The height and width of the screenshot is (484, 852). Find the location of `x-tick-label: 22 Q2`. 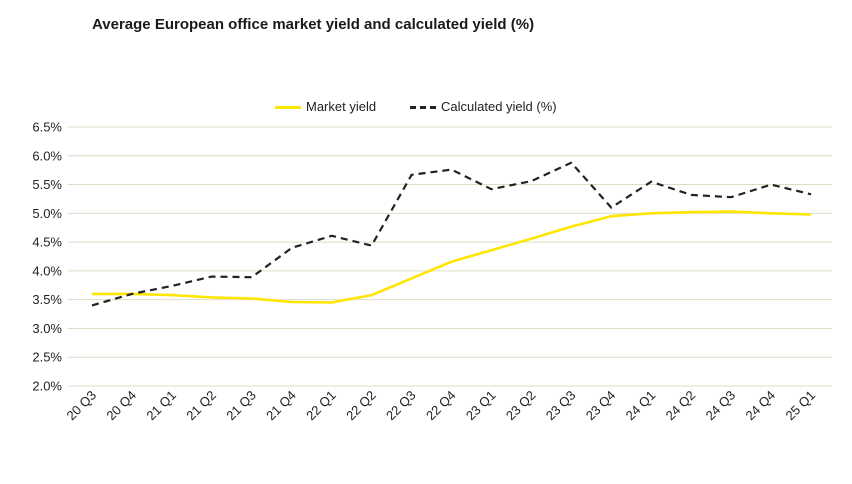

x-tick-label: 22 Q2 is located at coordinates (361, 406).